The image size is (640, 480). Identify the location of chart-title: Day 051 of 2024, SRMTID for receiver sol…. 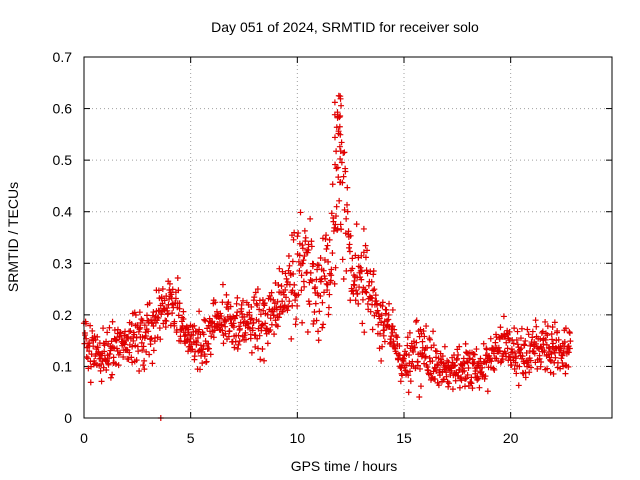
(345, 27).